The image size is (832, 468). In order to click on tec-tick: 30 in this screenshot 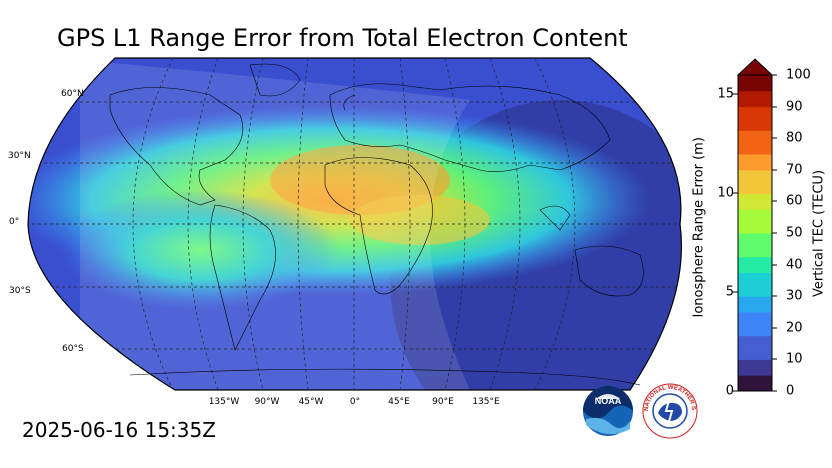, I will do `click(794, 296)`.